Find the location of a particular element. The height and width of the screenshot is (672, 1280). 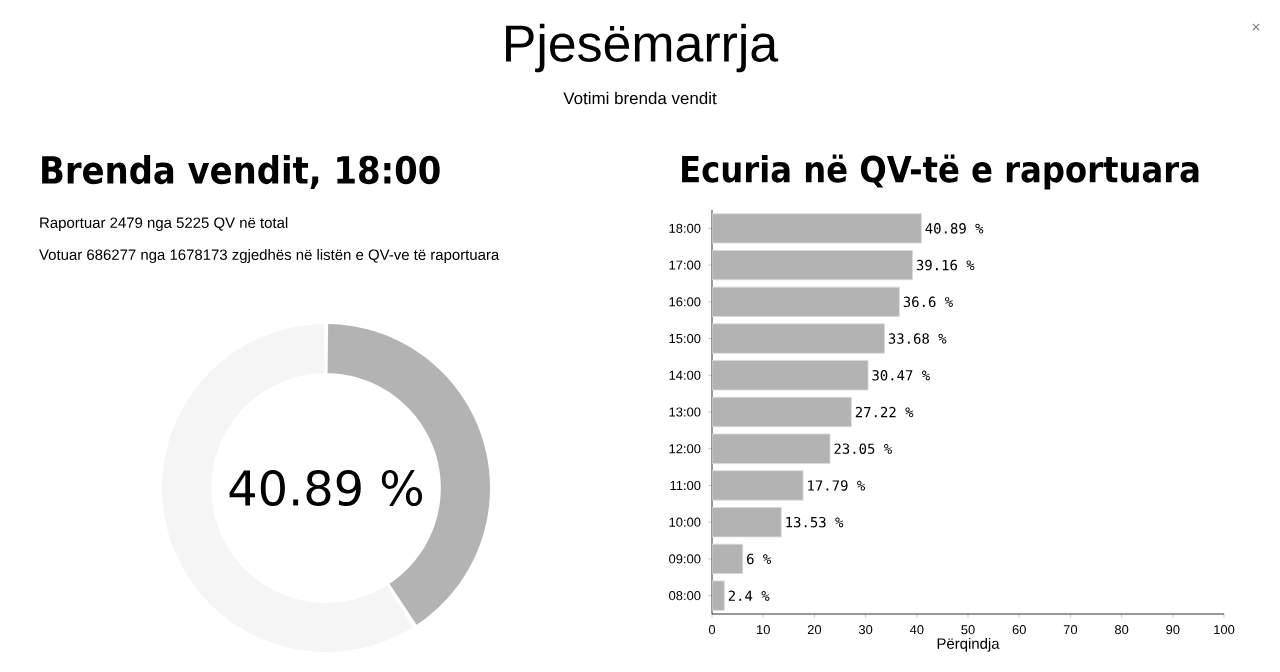

chart-title: Ecuria në QV-të e raportuara is located at coordinates (940, 172).